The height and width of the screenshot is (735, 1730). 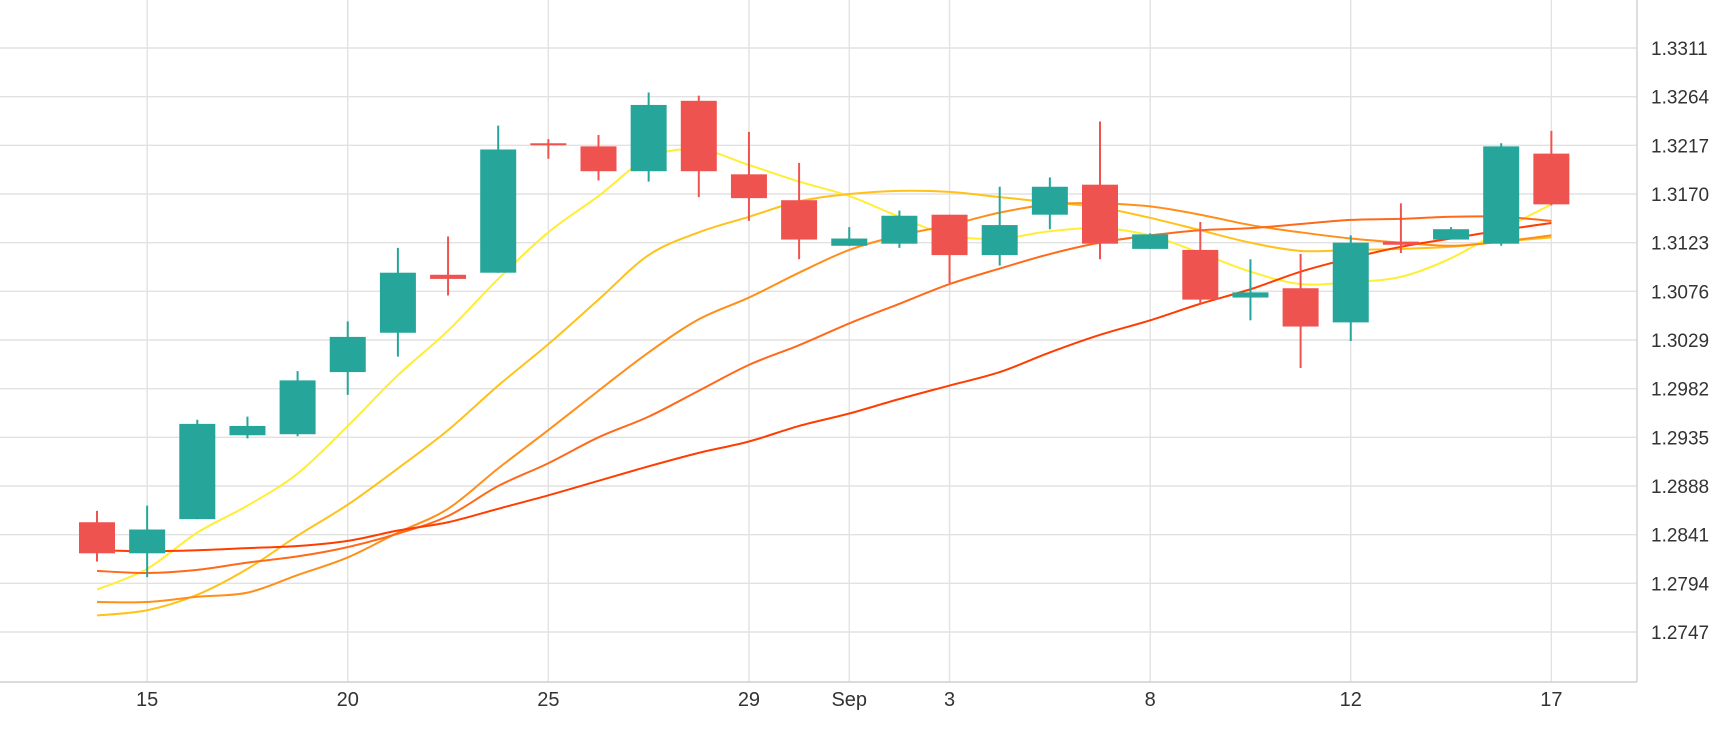 I want to click on y-tick-label: 1.2935, so click(x=1680, y=438).